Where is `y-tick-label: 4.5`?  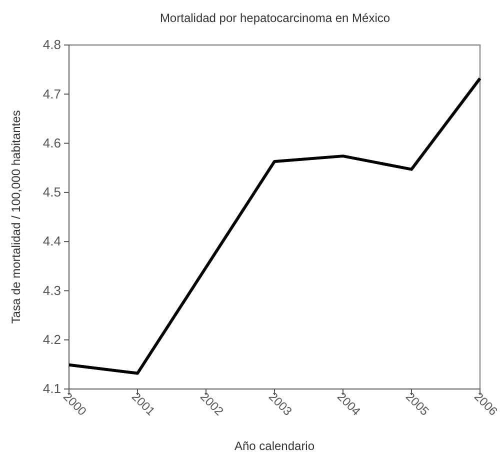 y-tick-label: 4.5 is located at coordinates (51, 192).